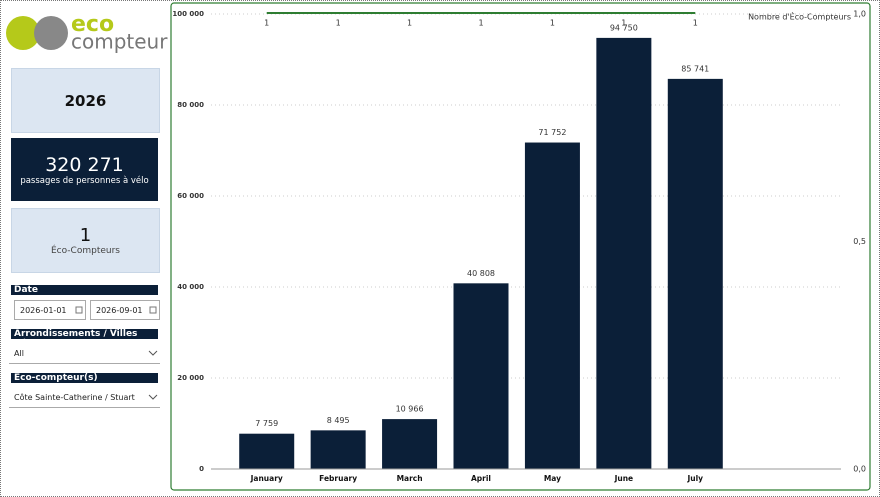 The width and height of the screenshot is (880, 497). Describe the element at coordinates (85, 235) in the screenshot. I see `counters-value: 1` at that location.